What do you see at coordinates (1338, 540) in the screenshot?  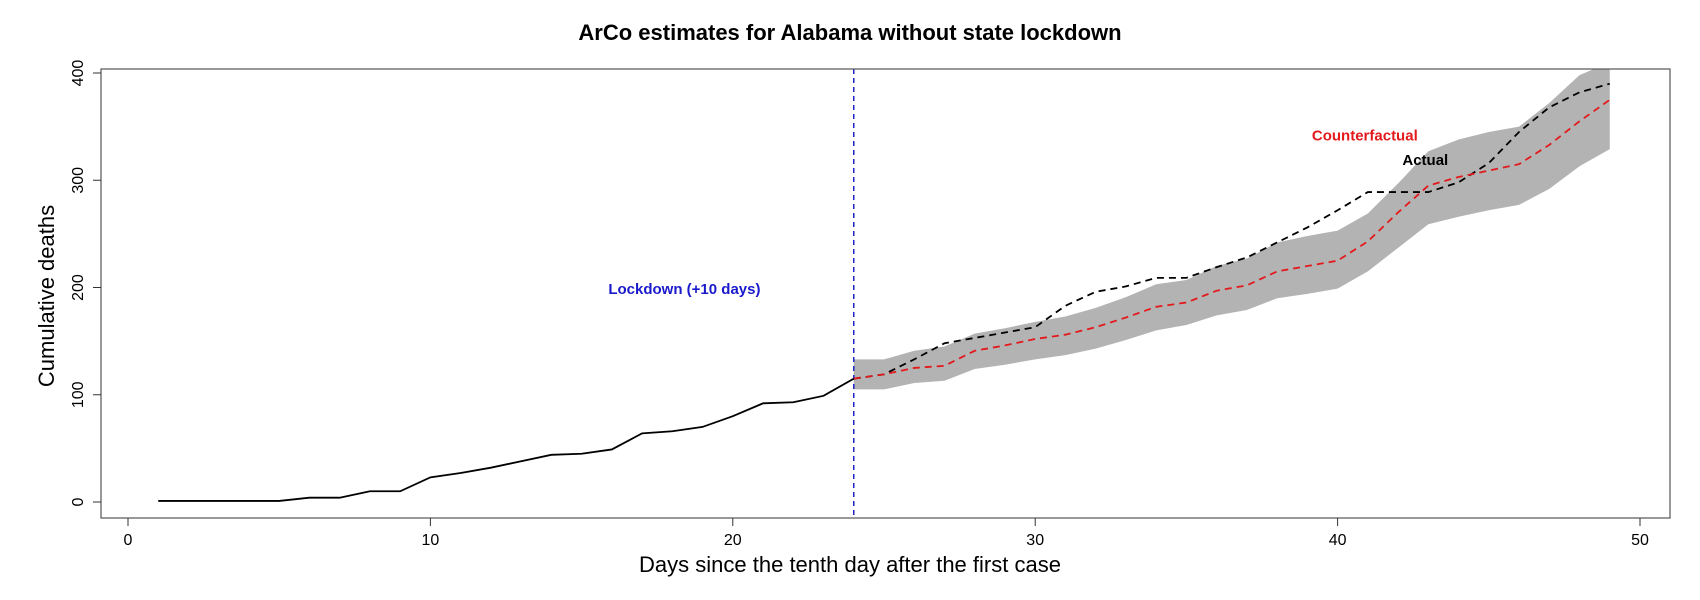 I see `x-tick-label: 40` at bounding box center [1338, 540].